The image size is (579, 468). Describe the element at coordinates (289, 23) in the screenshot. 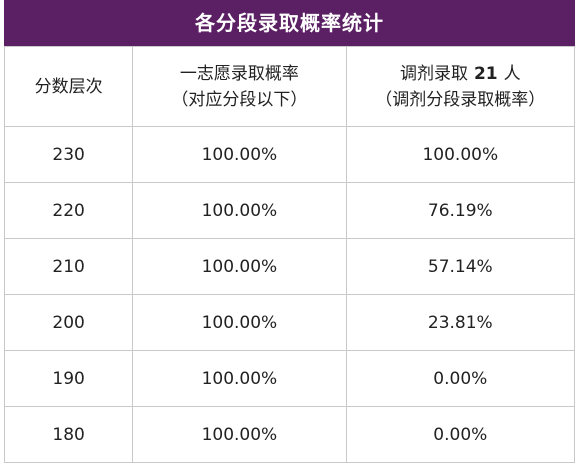

I see `table-title: 各分段录取概率统计` at that location.